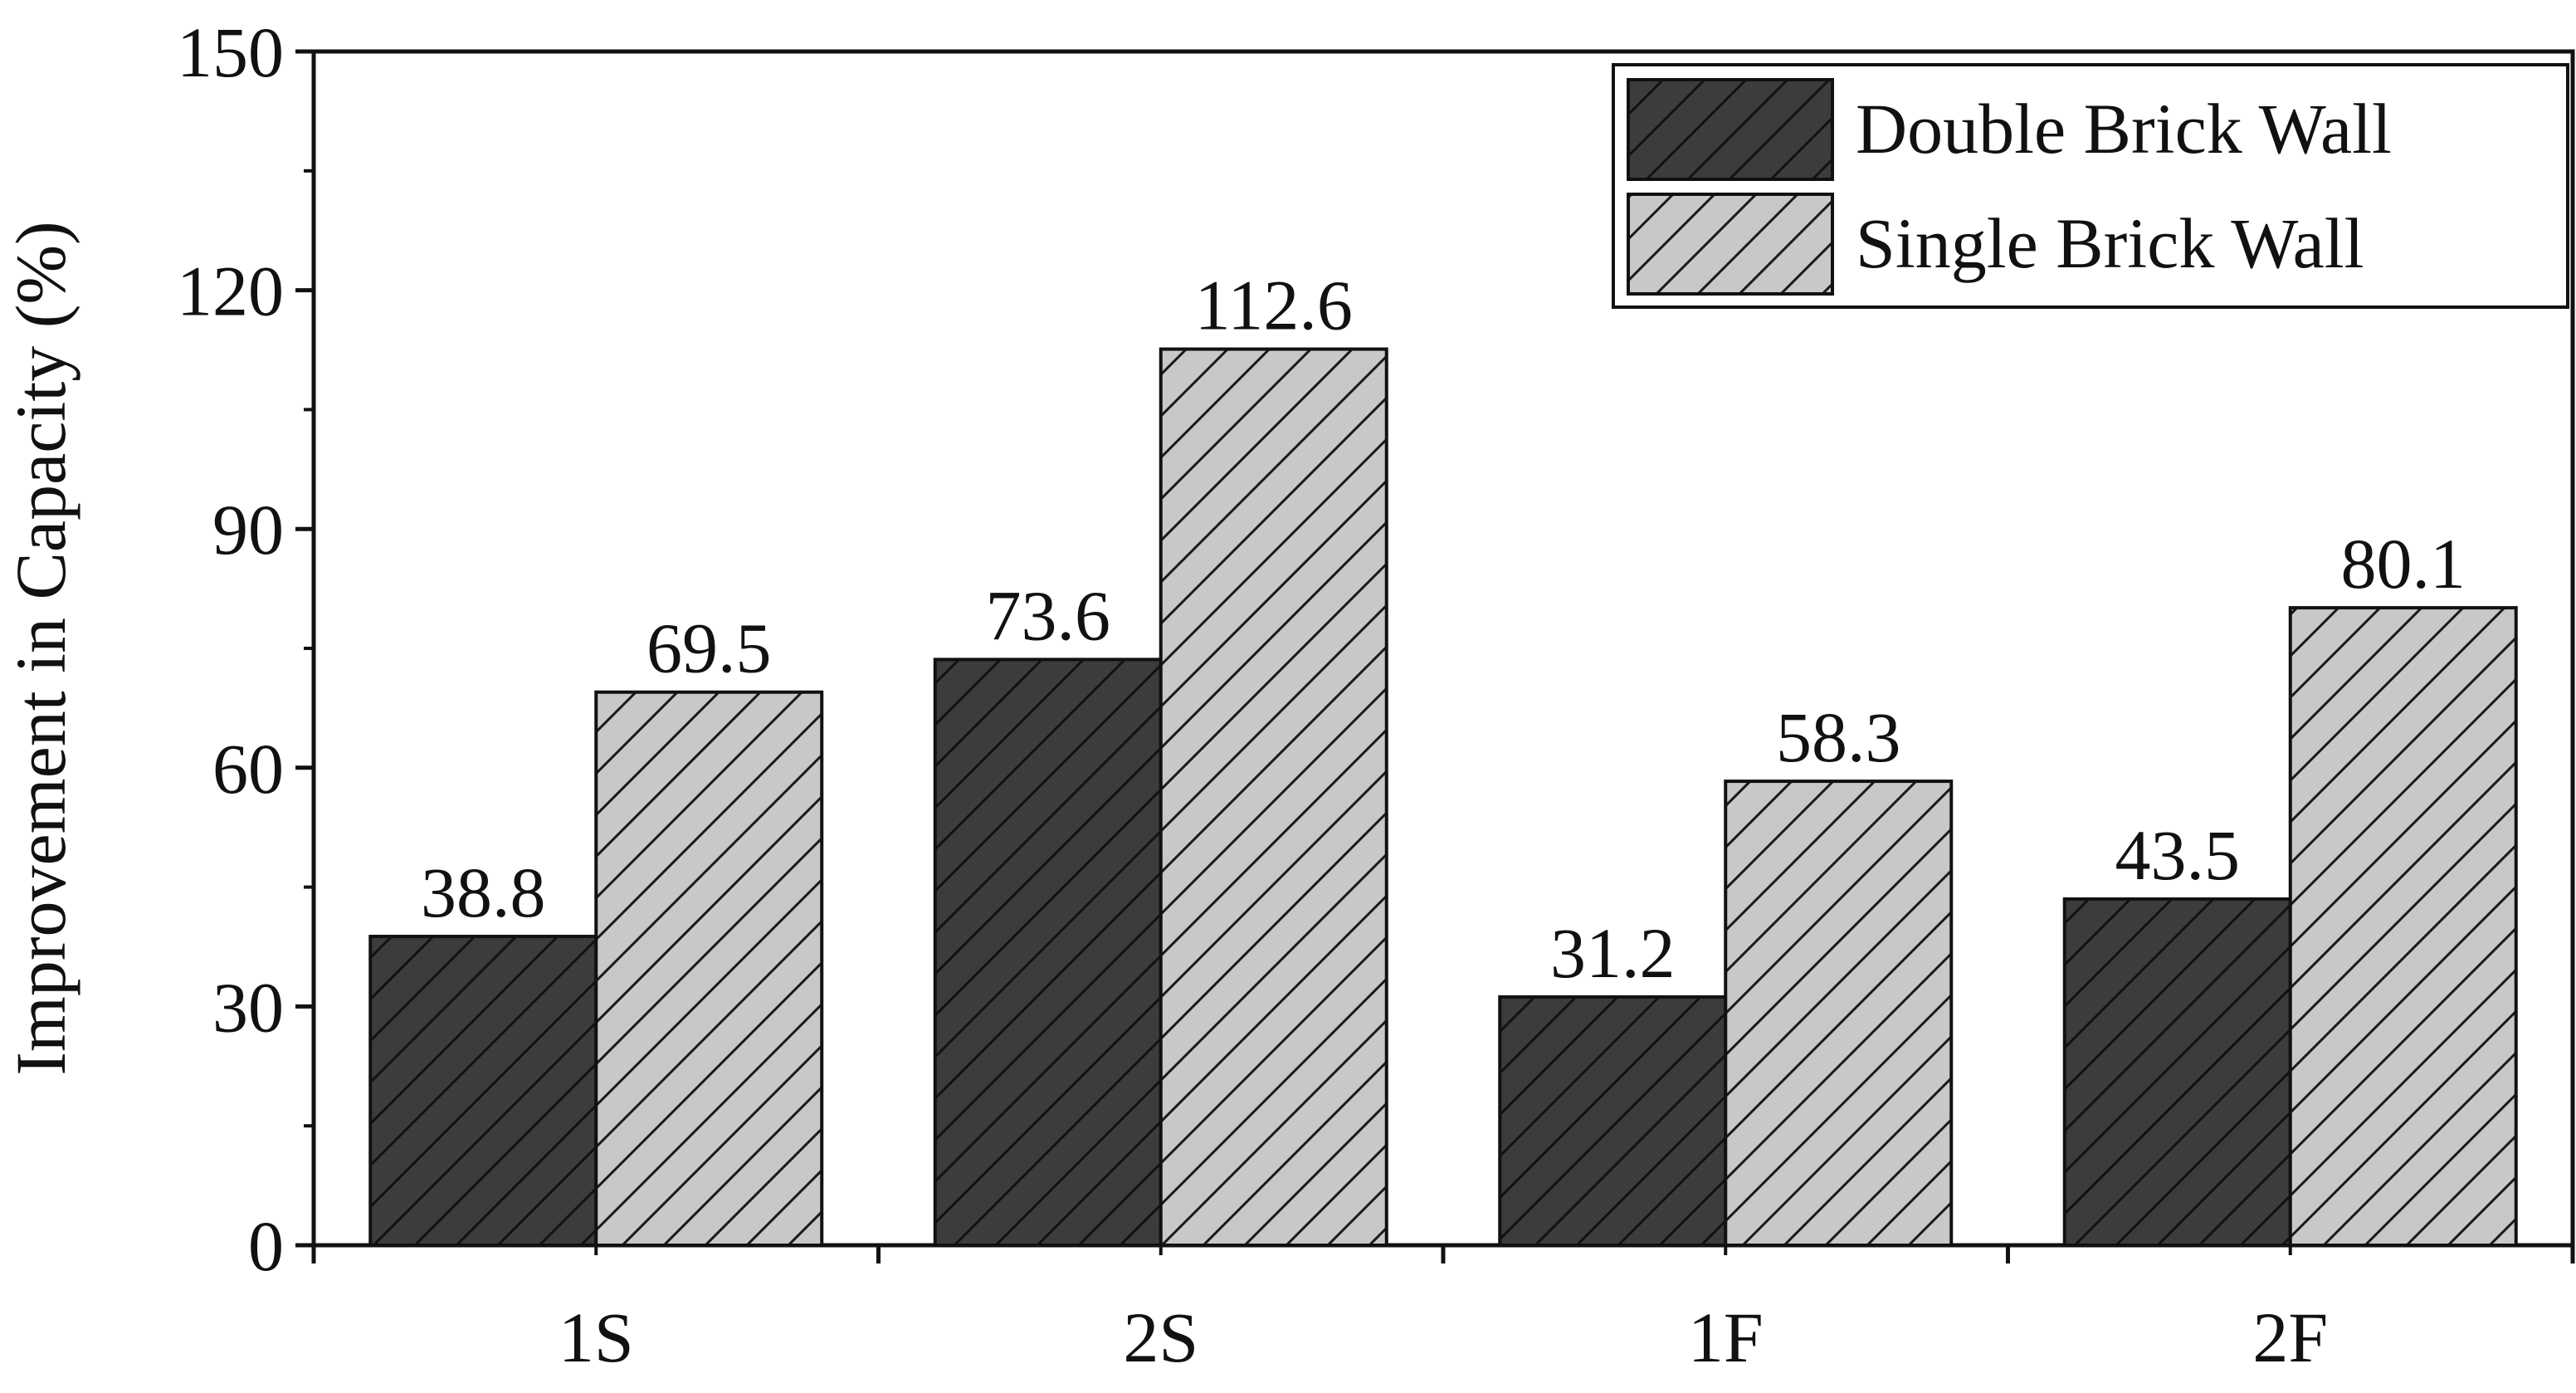  What do you see at coordinates (248, 529) in the screenshot?
I see `y-tick-label: 90` at bounding box center [248, 529].